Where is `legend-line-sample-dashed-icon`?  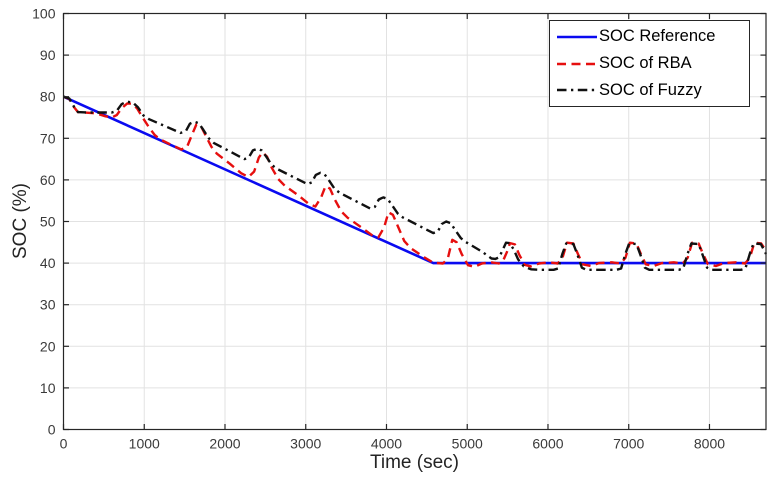
legend-line-sample-dashed-icon is located at coordinates (577, 63).